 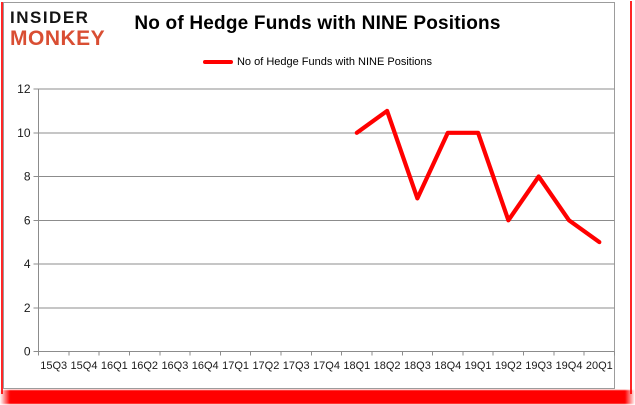 What do you see at coordinates (2, 198) in the screenshot?
I see `red-frame-left` at bounding box center [2, 198].